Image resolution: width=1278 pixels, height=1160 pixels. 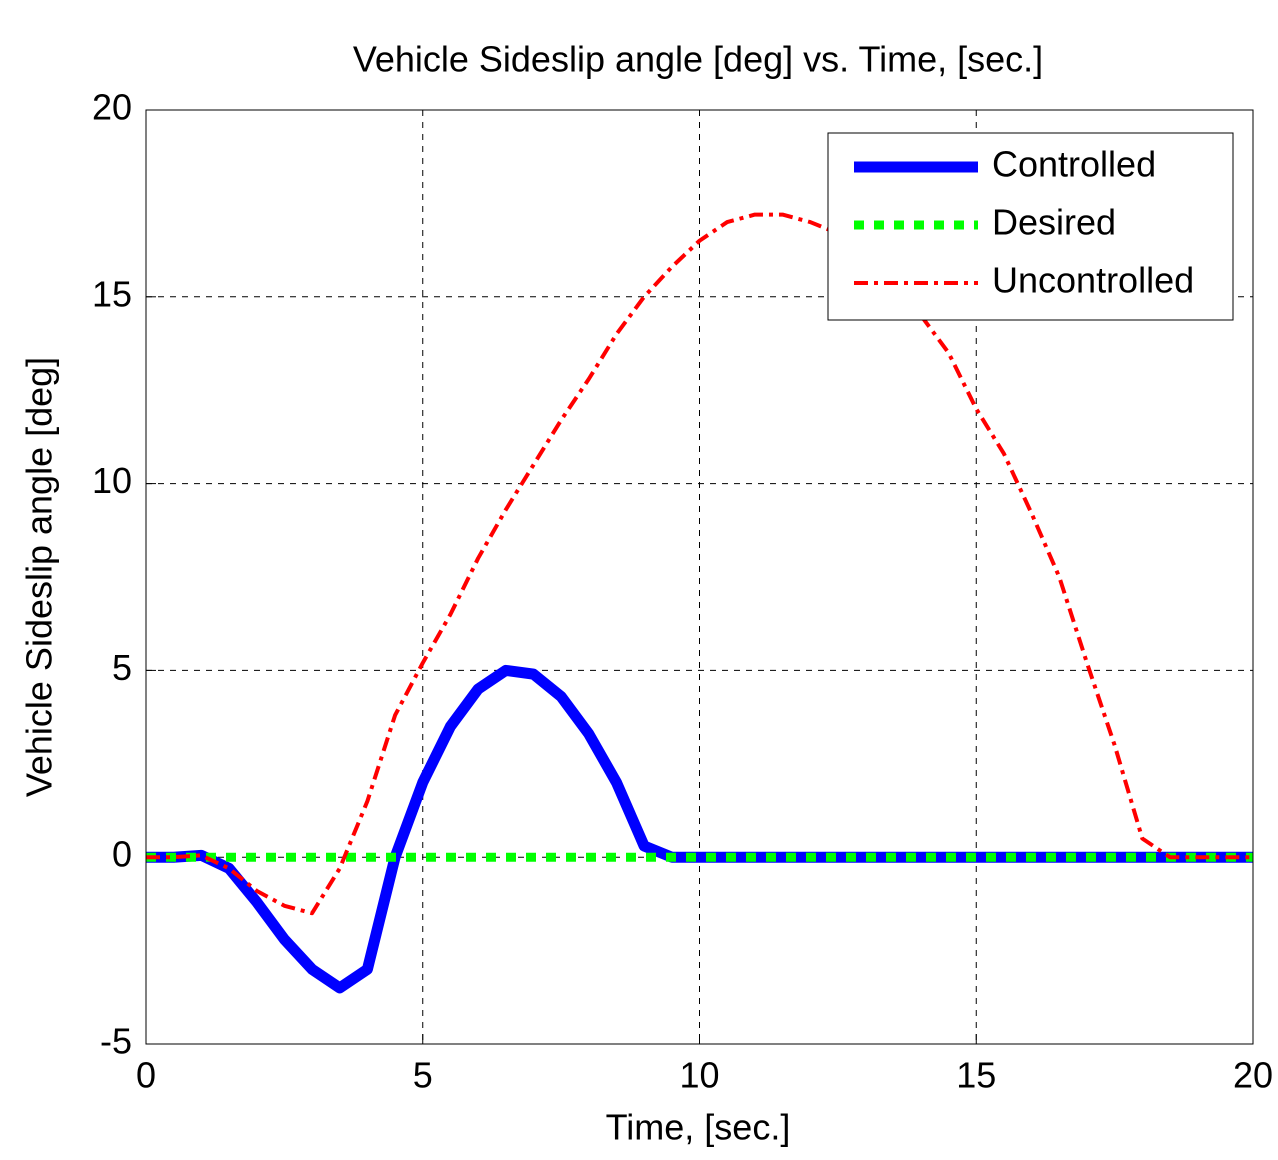 I want to click on legend: Controlled Desired Uncontrolled, so click(x=1030, y=226).